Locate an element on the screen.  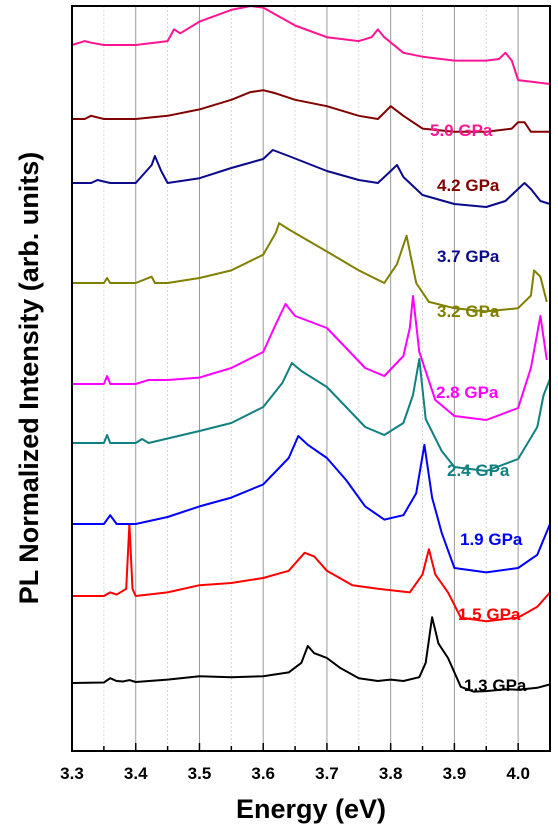
series-line-1-5-gpa is located at coordinates (311, 573).